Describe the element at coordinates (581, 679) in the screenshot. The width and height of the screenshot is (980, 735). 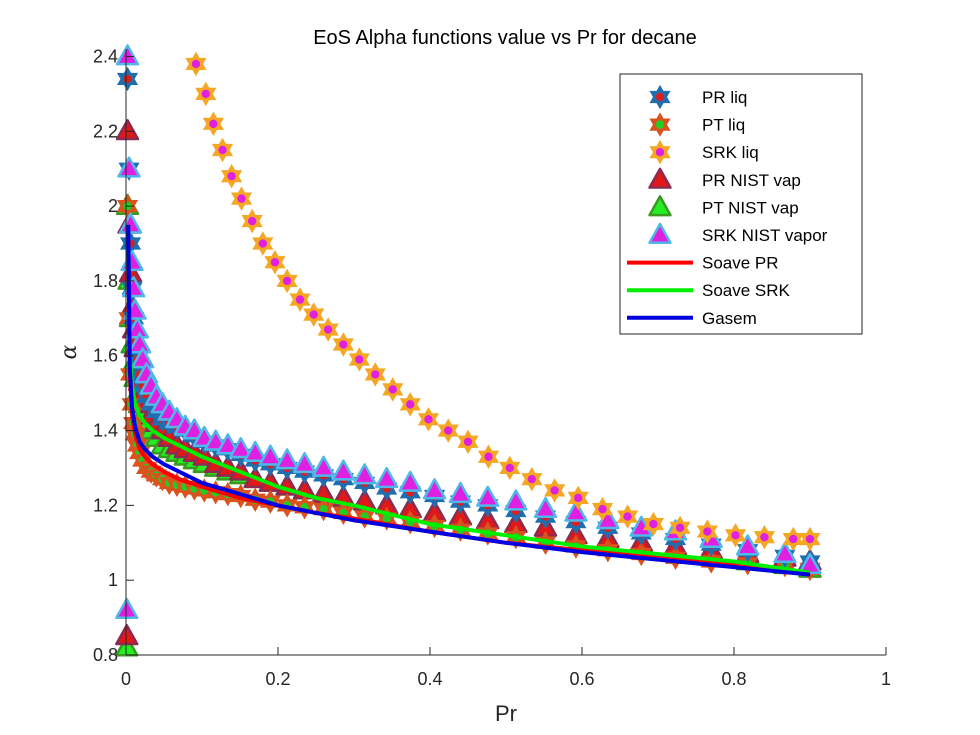
I see `x-tick-label: 0.6` at that location.